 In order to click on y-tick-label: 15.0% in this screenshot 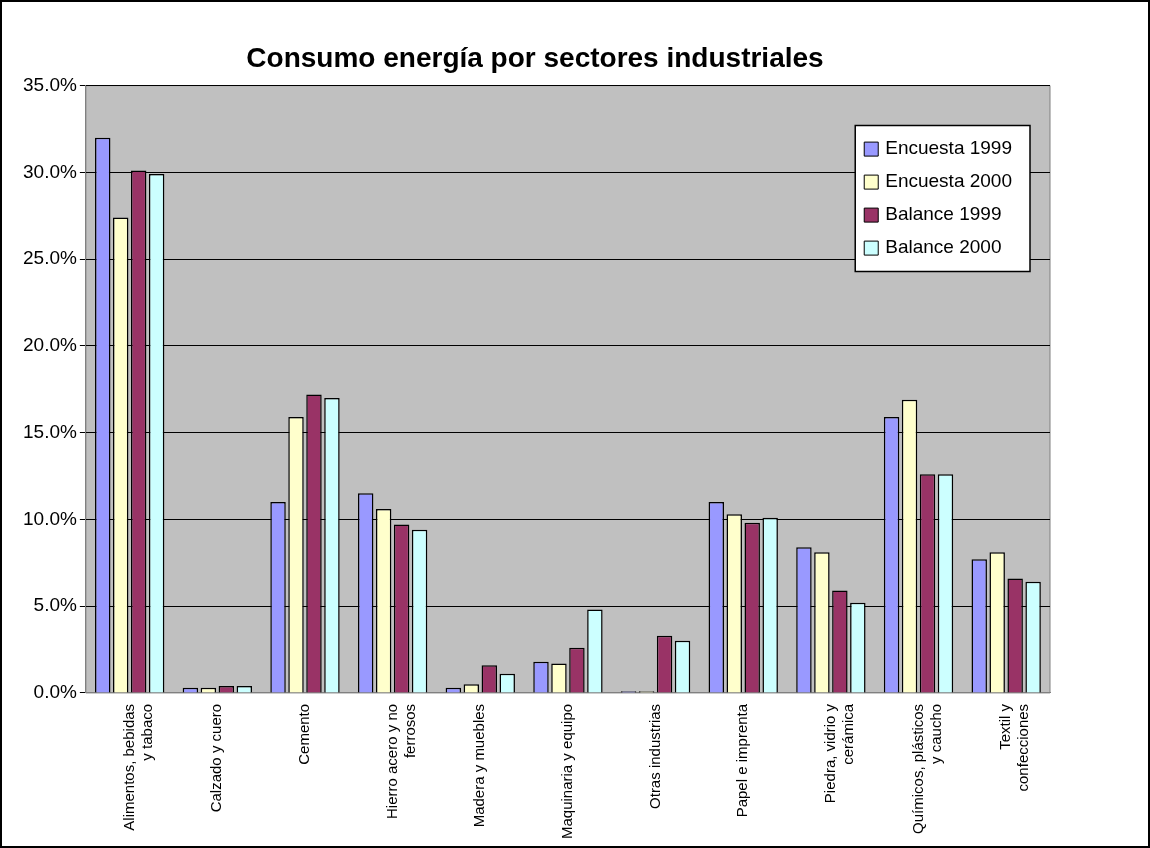, I will do `click(50, 431)`.